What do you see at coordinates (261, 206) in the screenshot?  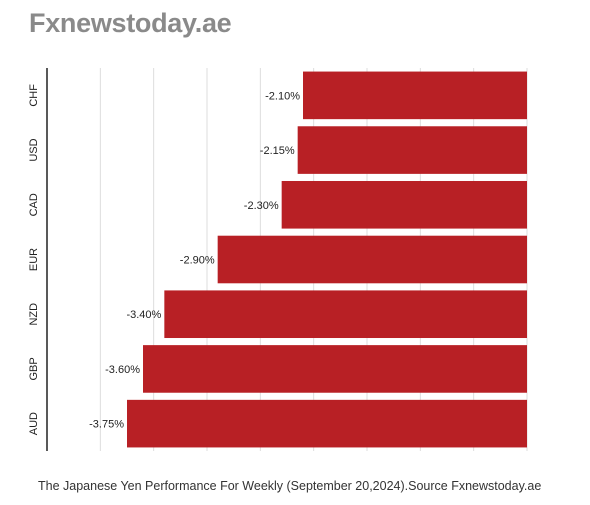 I see `data-label: -2.30%` at bounding box center [261, 206].